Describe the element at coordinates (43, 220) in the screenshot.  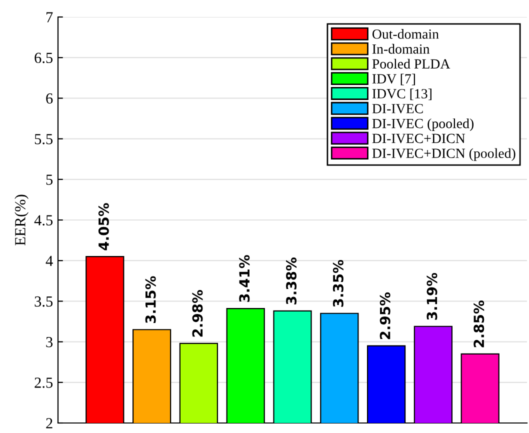
I see `y-tick-label: 4.5` at that location.